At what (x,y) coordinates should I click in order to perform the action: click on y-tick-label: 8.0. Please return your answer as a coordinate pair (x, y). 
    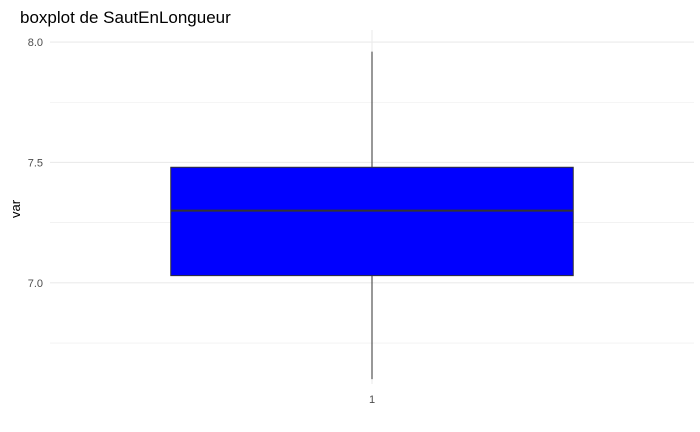
    Looking at the image, I should click on (35, 43).